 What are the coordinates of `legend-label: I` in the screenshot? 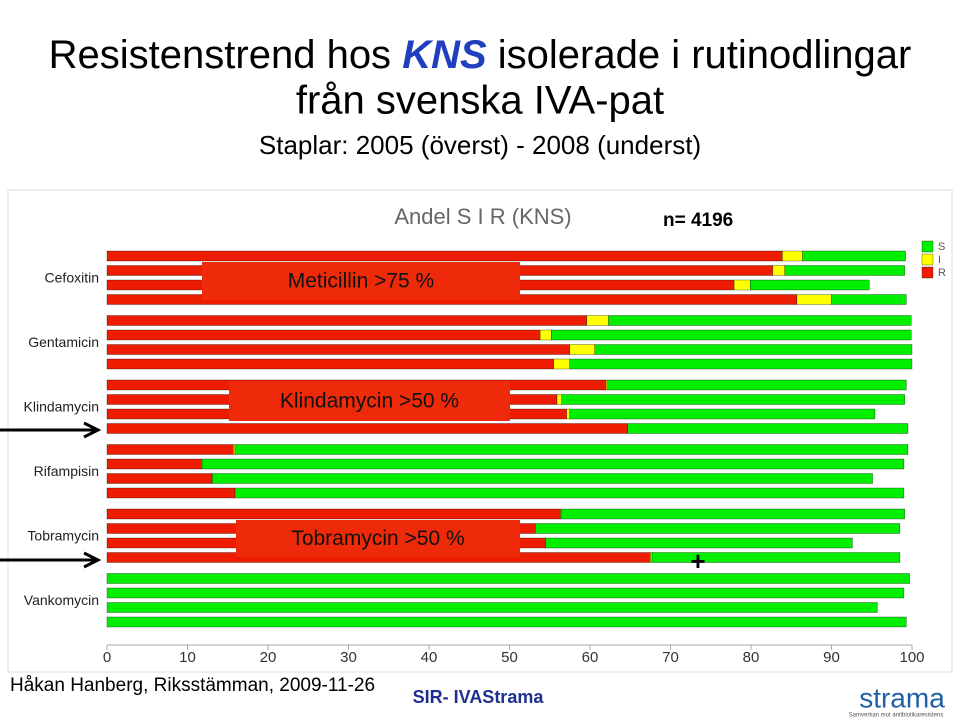 It's located at (939, 260).